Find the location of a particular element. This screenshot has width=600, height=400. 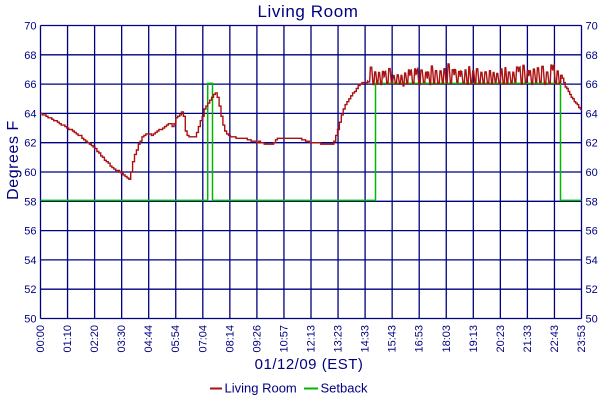

svg-text: 16:53 is located at coordinates (420, 339).